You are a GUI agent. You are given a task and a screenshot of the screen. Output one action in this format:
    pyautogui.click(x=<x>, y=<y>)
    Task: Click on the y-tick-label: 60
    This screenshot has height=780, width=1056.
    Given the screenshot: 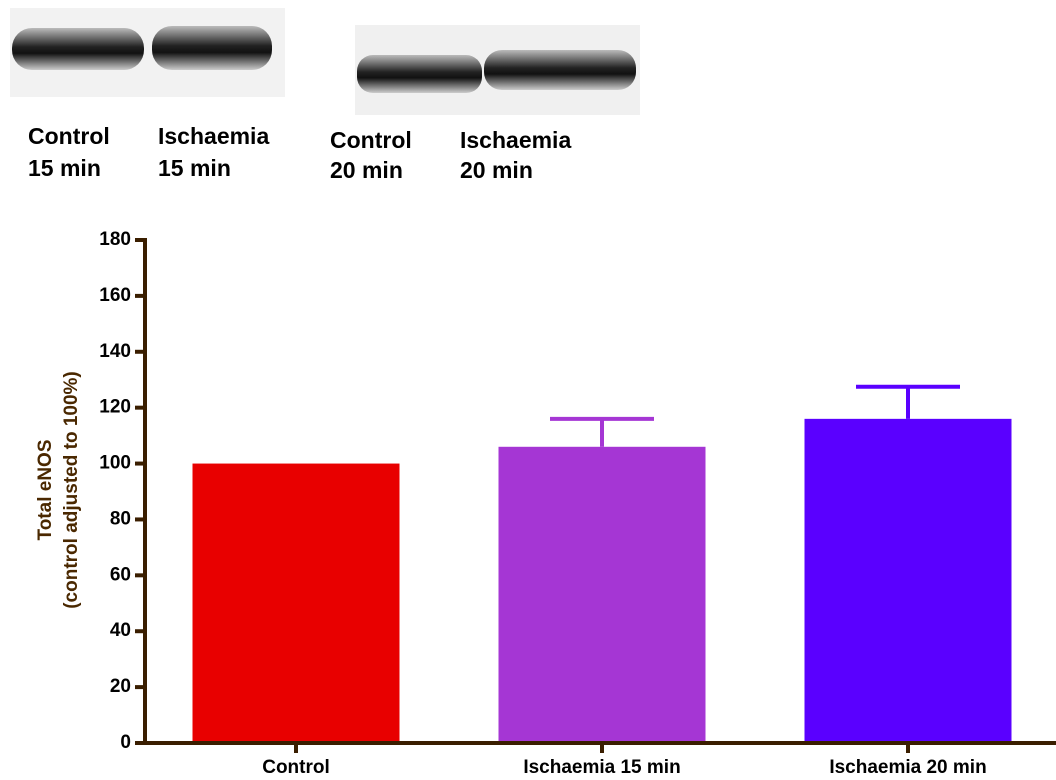 What is the action you would take?
    pyautogui.click(x=120, y=574)
    